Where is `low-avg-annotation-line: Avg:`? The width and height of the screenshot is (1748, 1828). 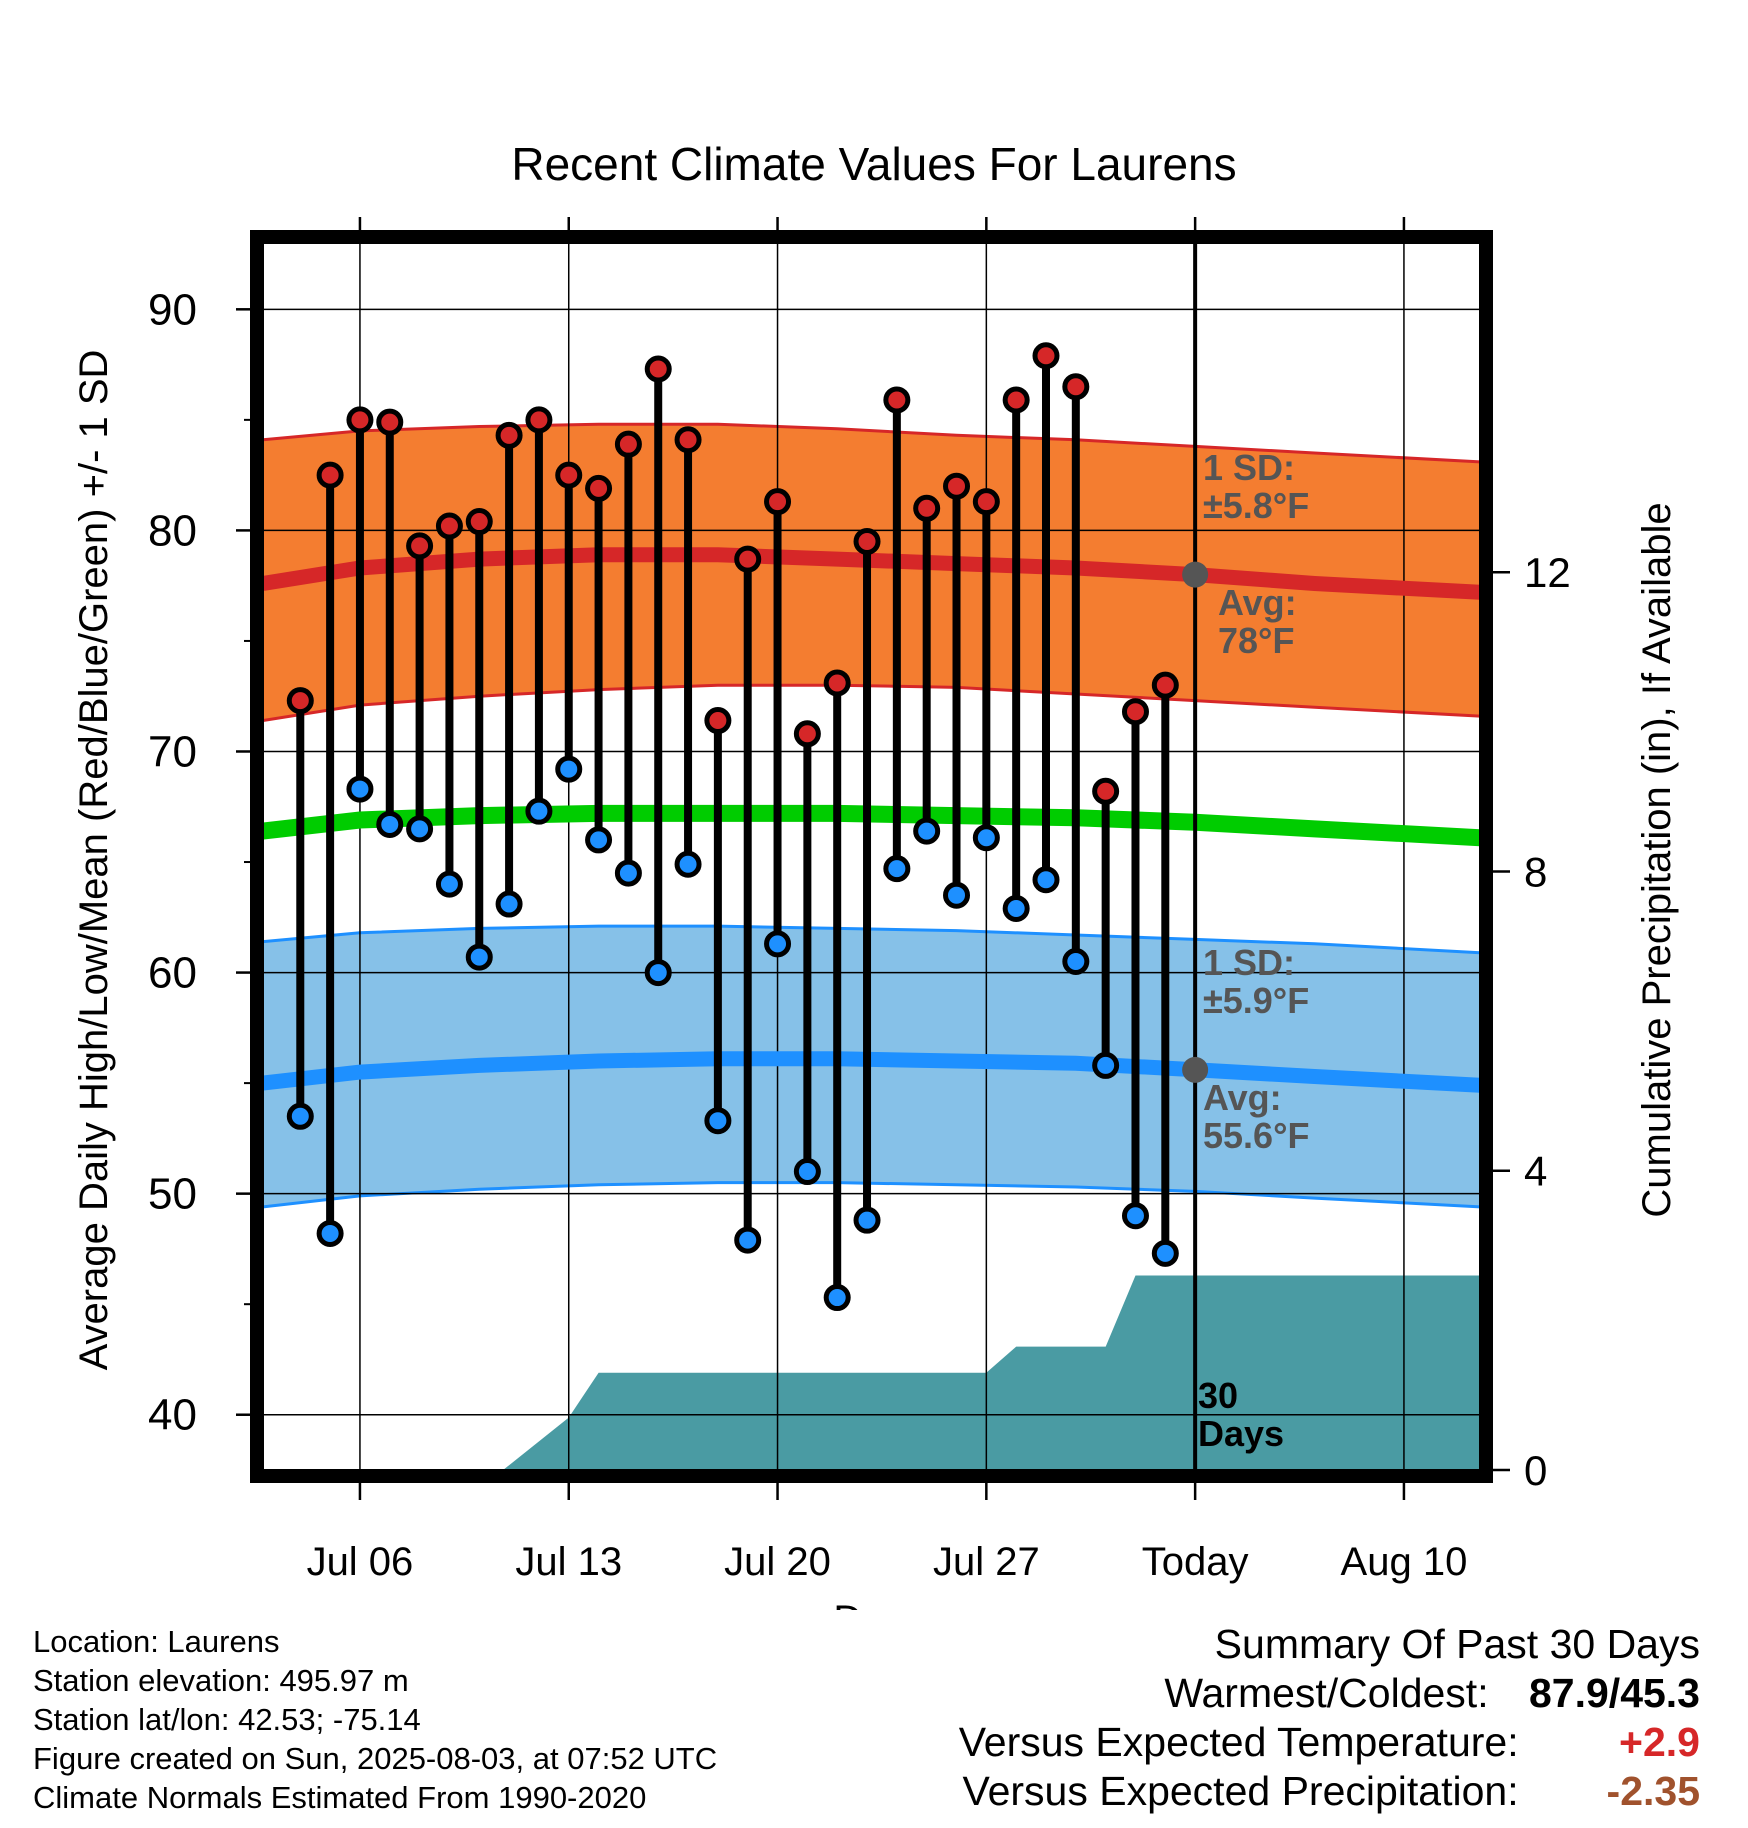
low-avg-annotation-line: Avg: is located at coordinates (1242, 1097).